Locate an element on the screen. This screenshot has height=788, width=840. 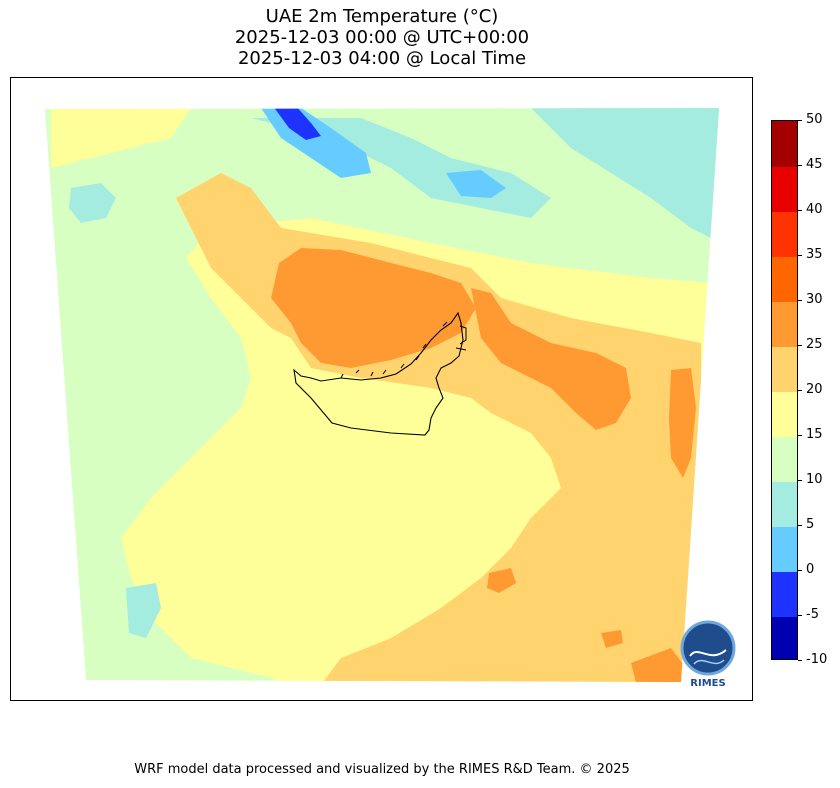
colorbar-tick-label: -5 is located at coordinates (812, 614).